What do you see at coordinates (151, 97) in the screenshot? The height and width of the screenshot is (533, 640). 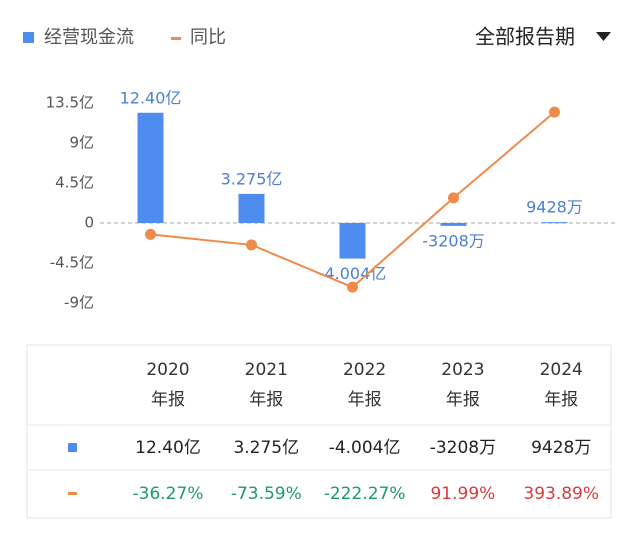 I see `bar-value-label: 12.40亿` at bounding box center [151, 97].